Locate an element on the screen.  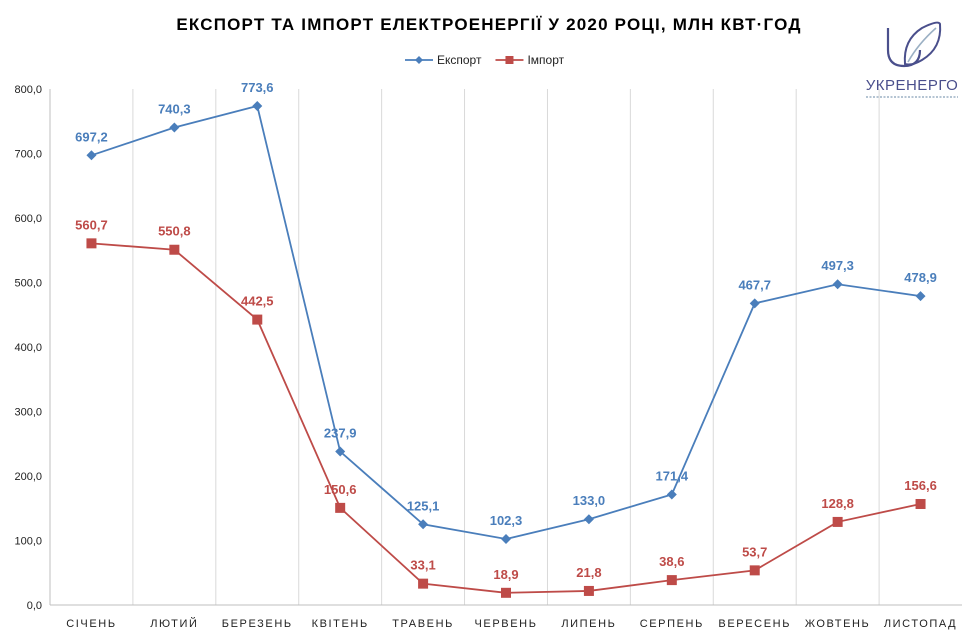
x-tick-label: СІЧЕНЬ is located at coordinates (91, 624).